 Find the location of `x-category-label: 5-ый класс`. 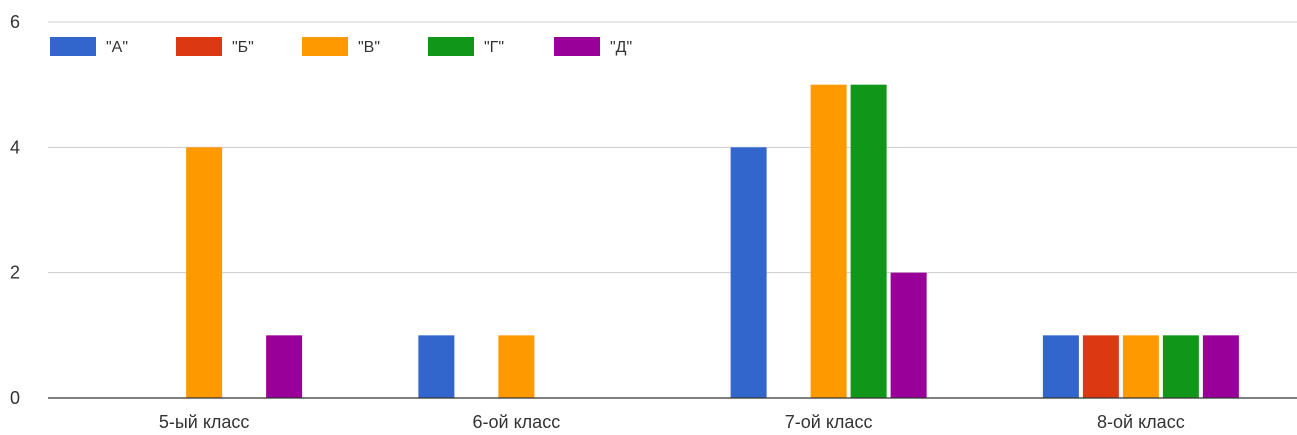

x-category-label: 5-ый класс is located at coordinates (204, 422).